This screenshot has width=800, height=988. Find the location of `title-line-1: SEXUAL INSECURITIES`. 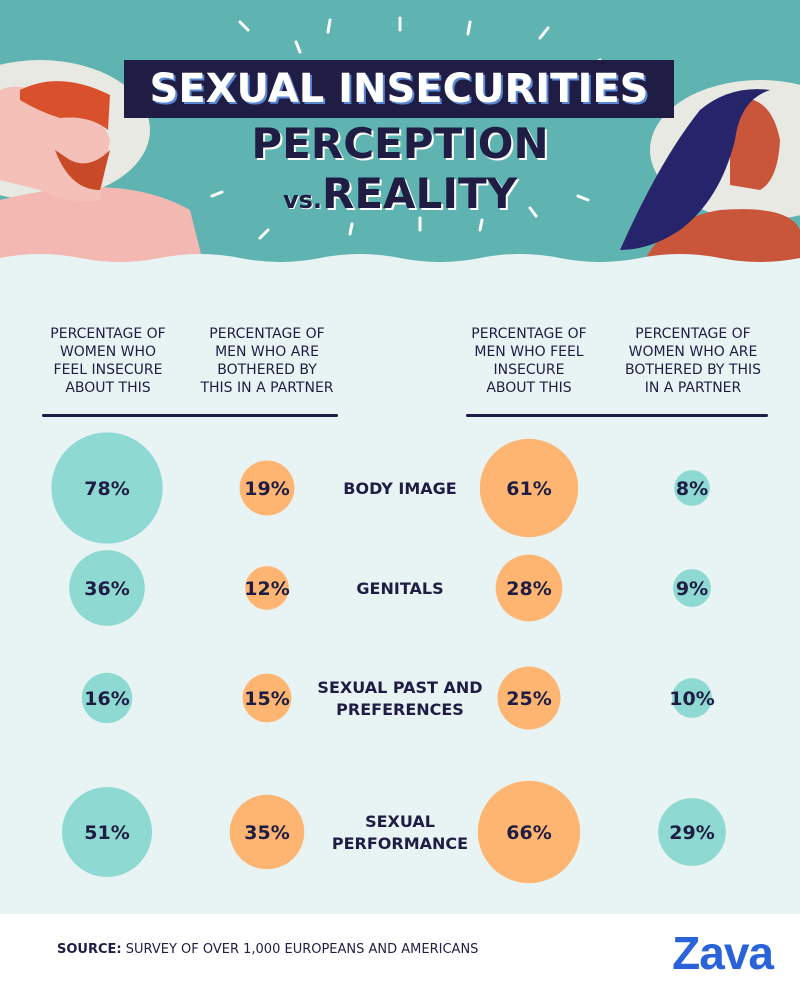

title-line-1: SEXUAL INSECURITIES is located at coordinates (399, 89).